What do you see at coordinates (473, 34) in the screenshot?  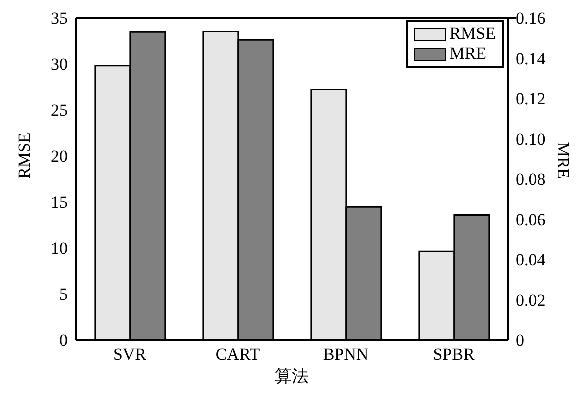 I see `legend-label: RMSE` at bounding box center [473, 34].